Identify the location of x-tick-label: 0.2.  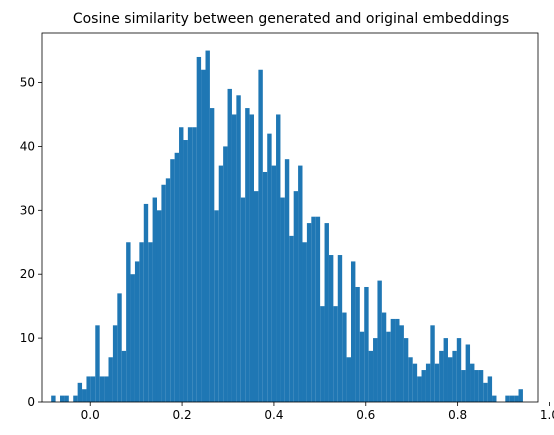
(182, 415).